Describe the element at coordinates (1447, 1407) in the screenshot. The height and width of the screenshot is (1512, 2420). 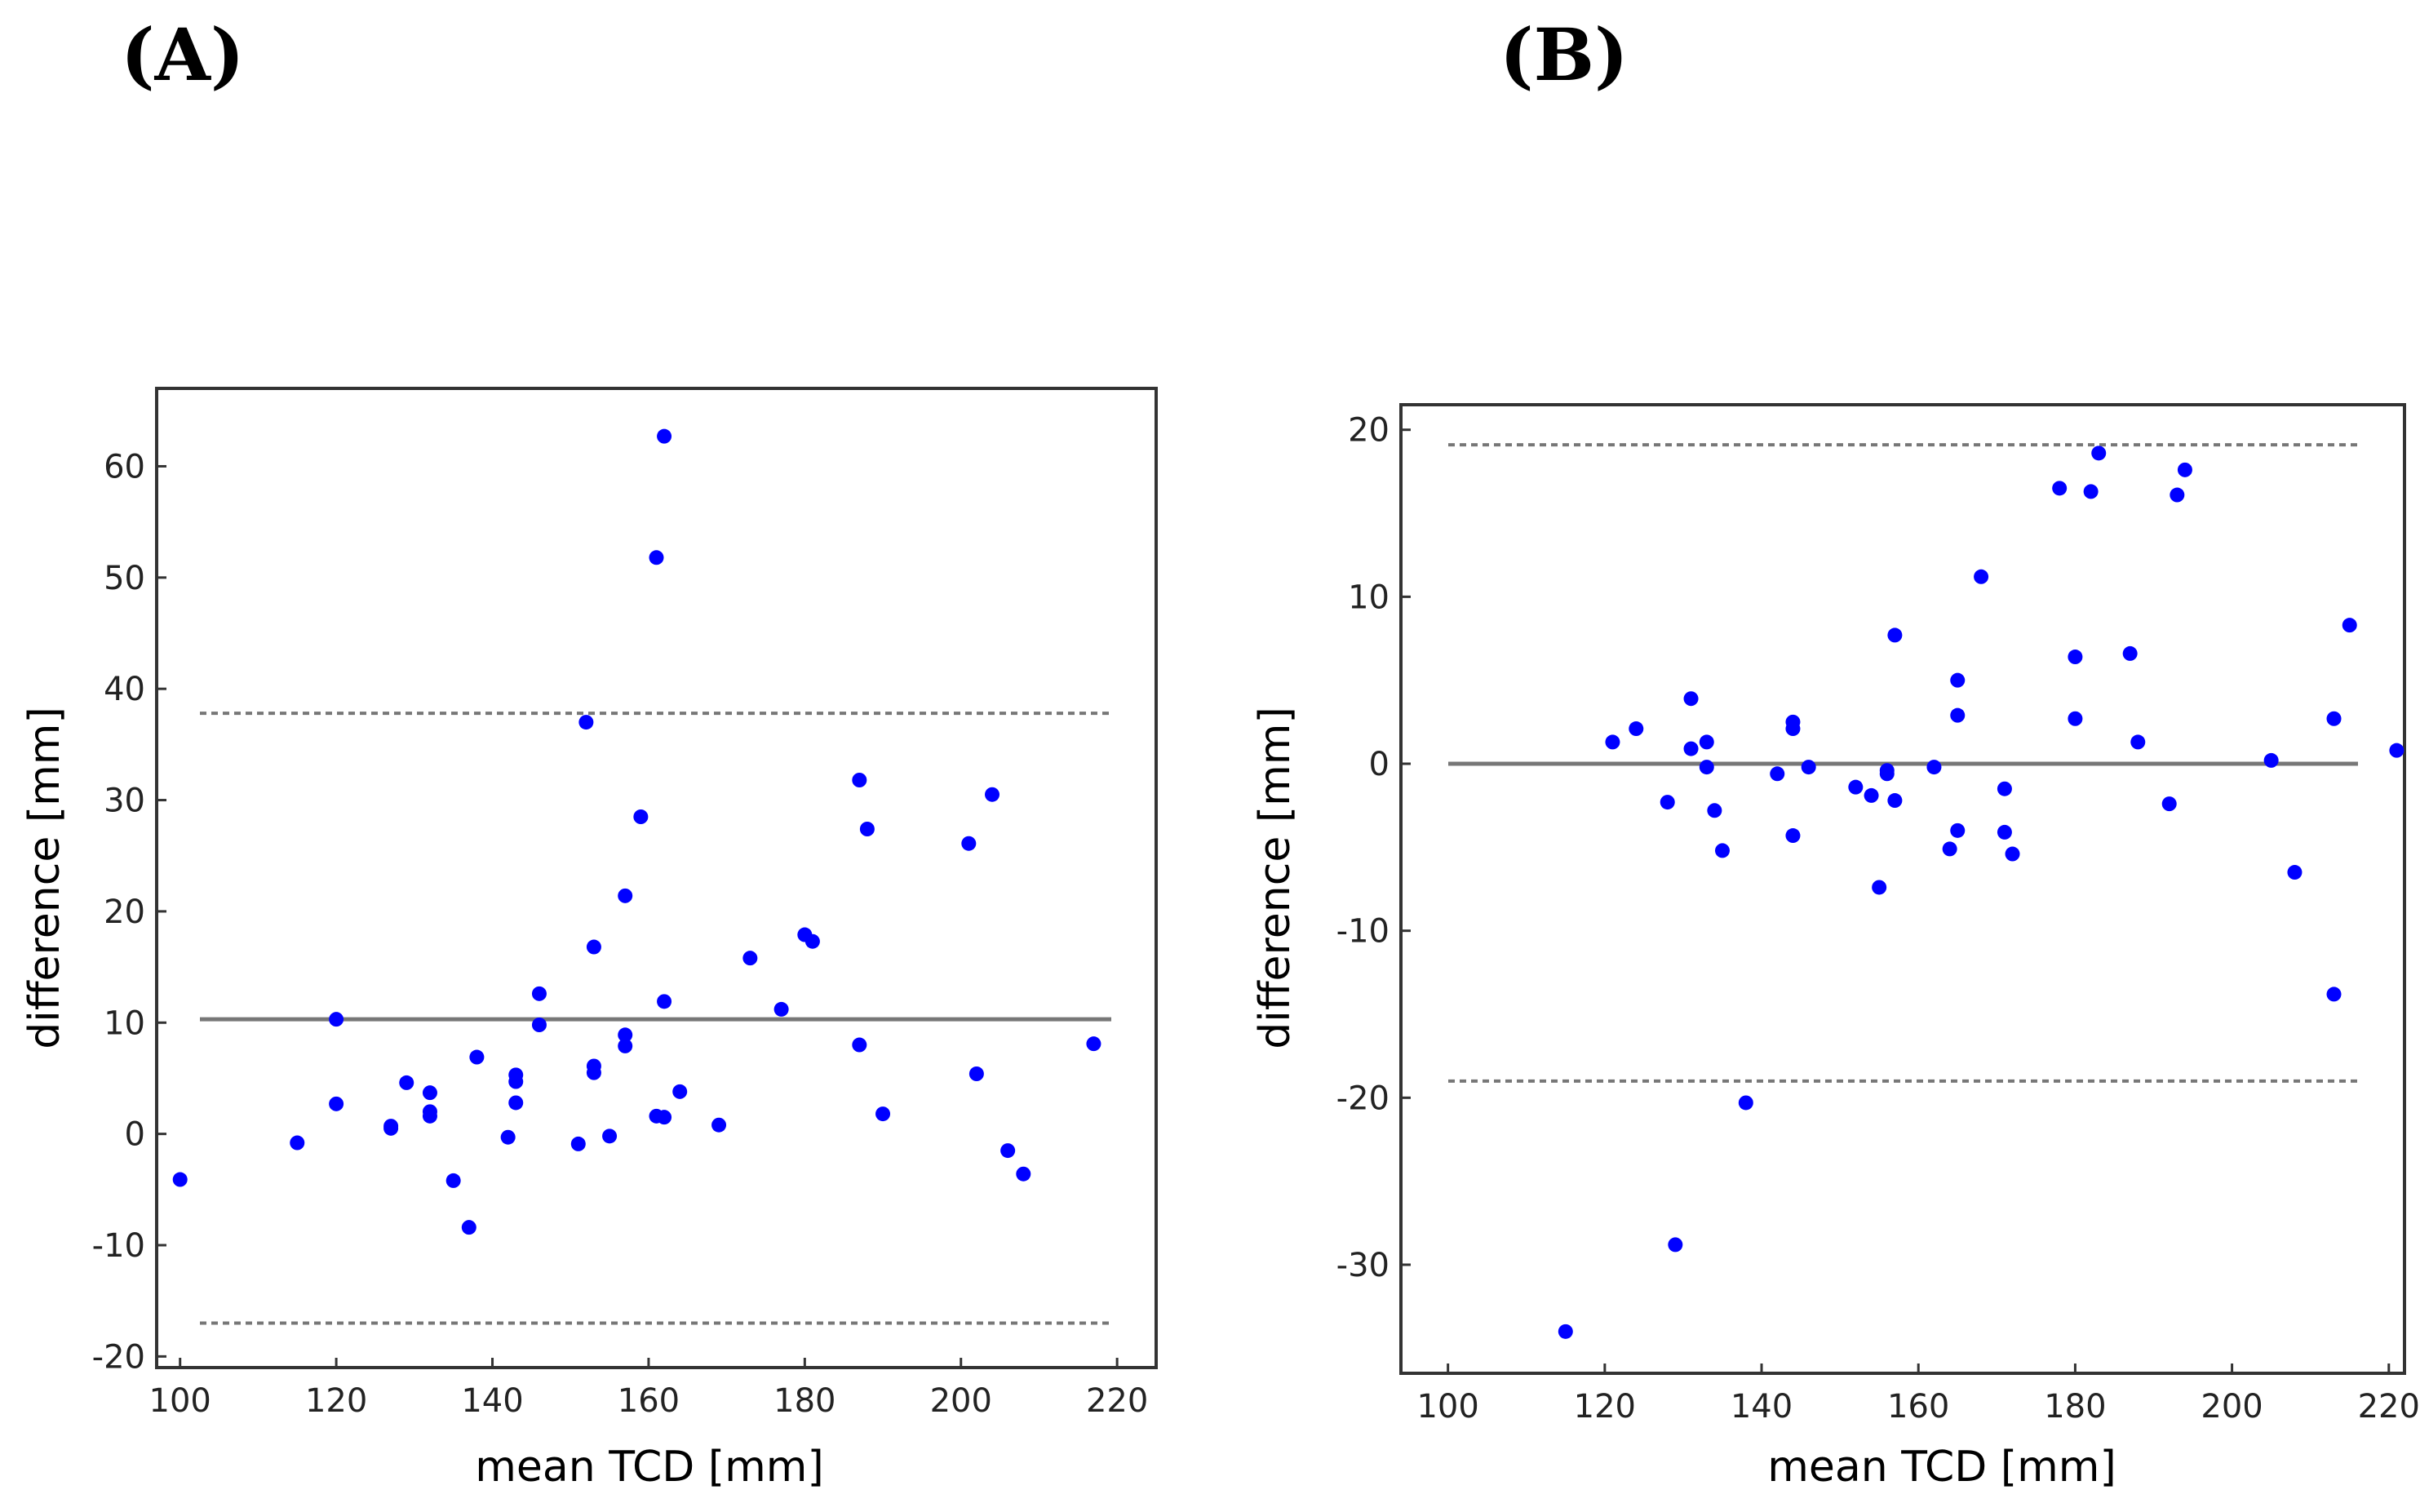
I see `panel-b-x-tick-label: 100` at that location.